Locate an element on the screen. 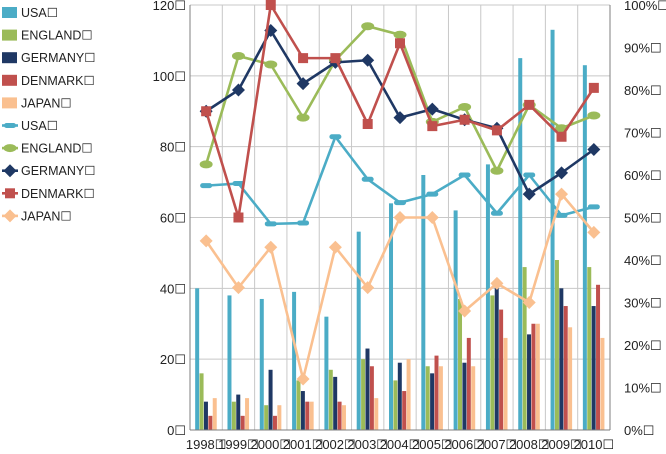  x-tick-label: 2010☐ is located at coordinates (594, 444).